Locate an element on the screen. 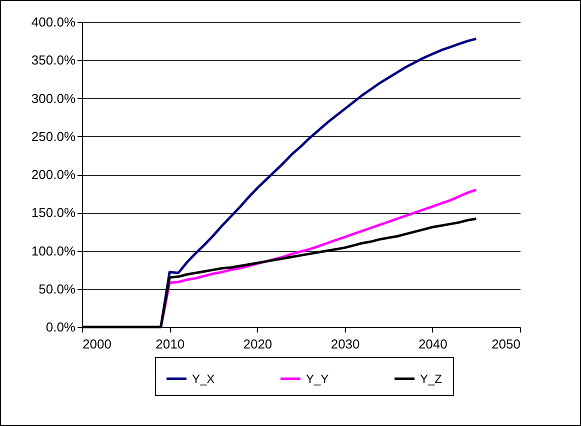 The image size is (581, 426). y-tick-label: 300.0% is located at coordinates (53, 98).